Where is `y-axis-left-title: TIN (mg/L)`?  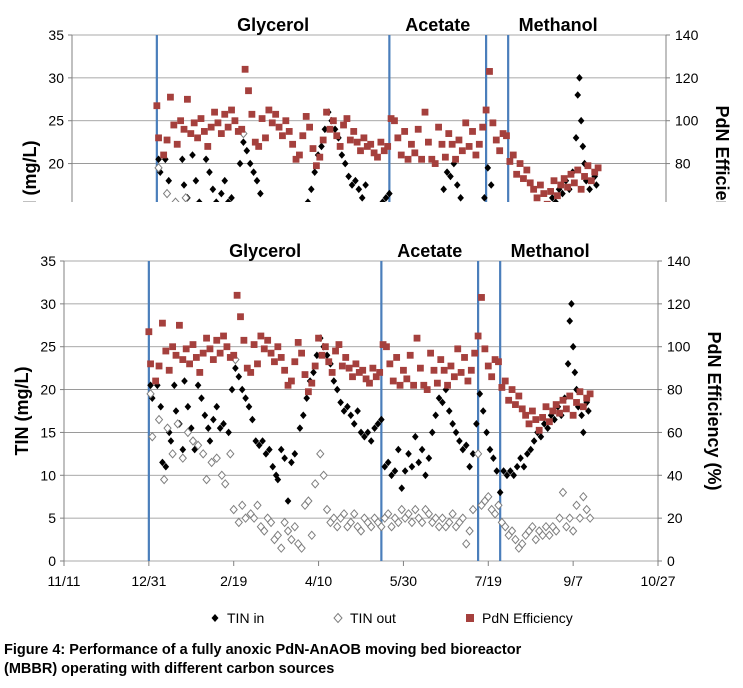 y-axis-left-title: TIN (mg/L) is located at coordinates (22, 411).